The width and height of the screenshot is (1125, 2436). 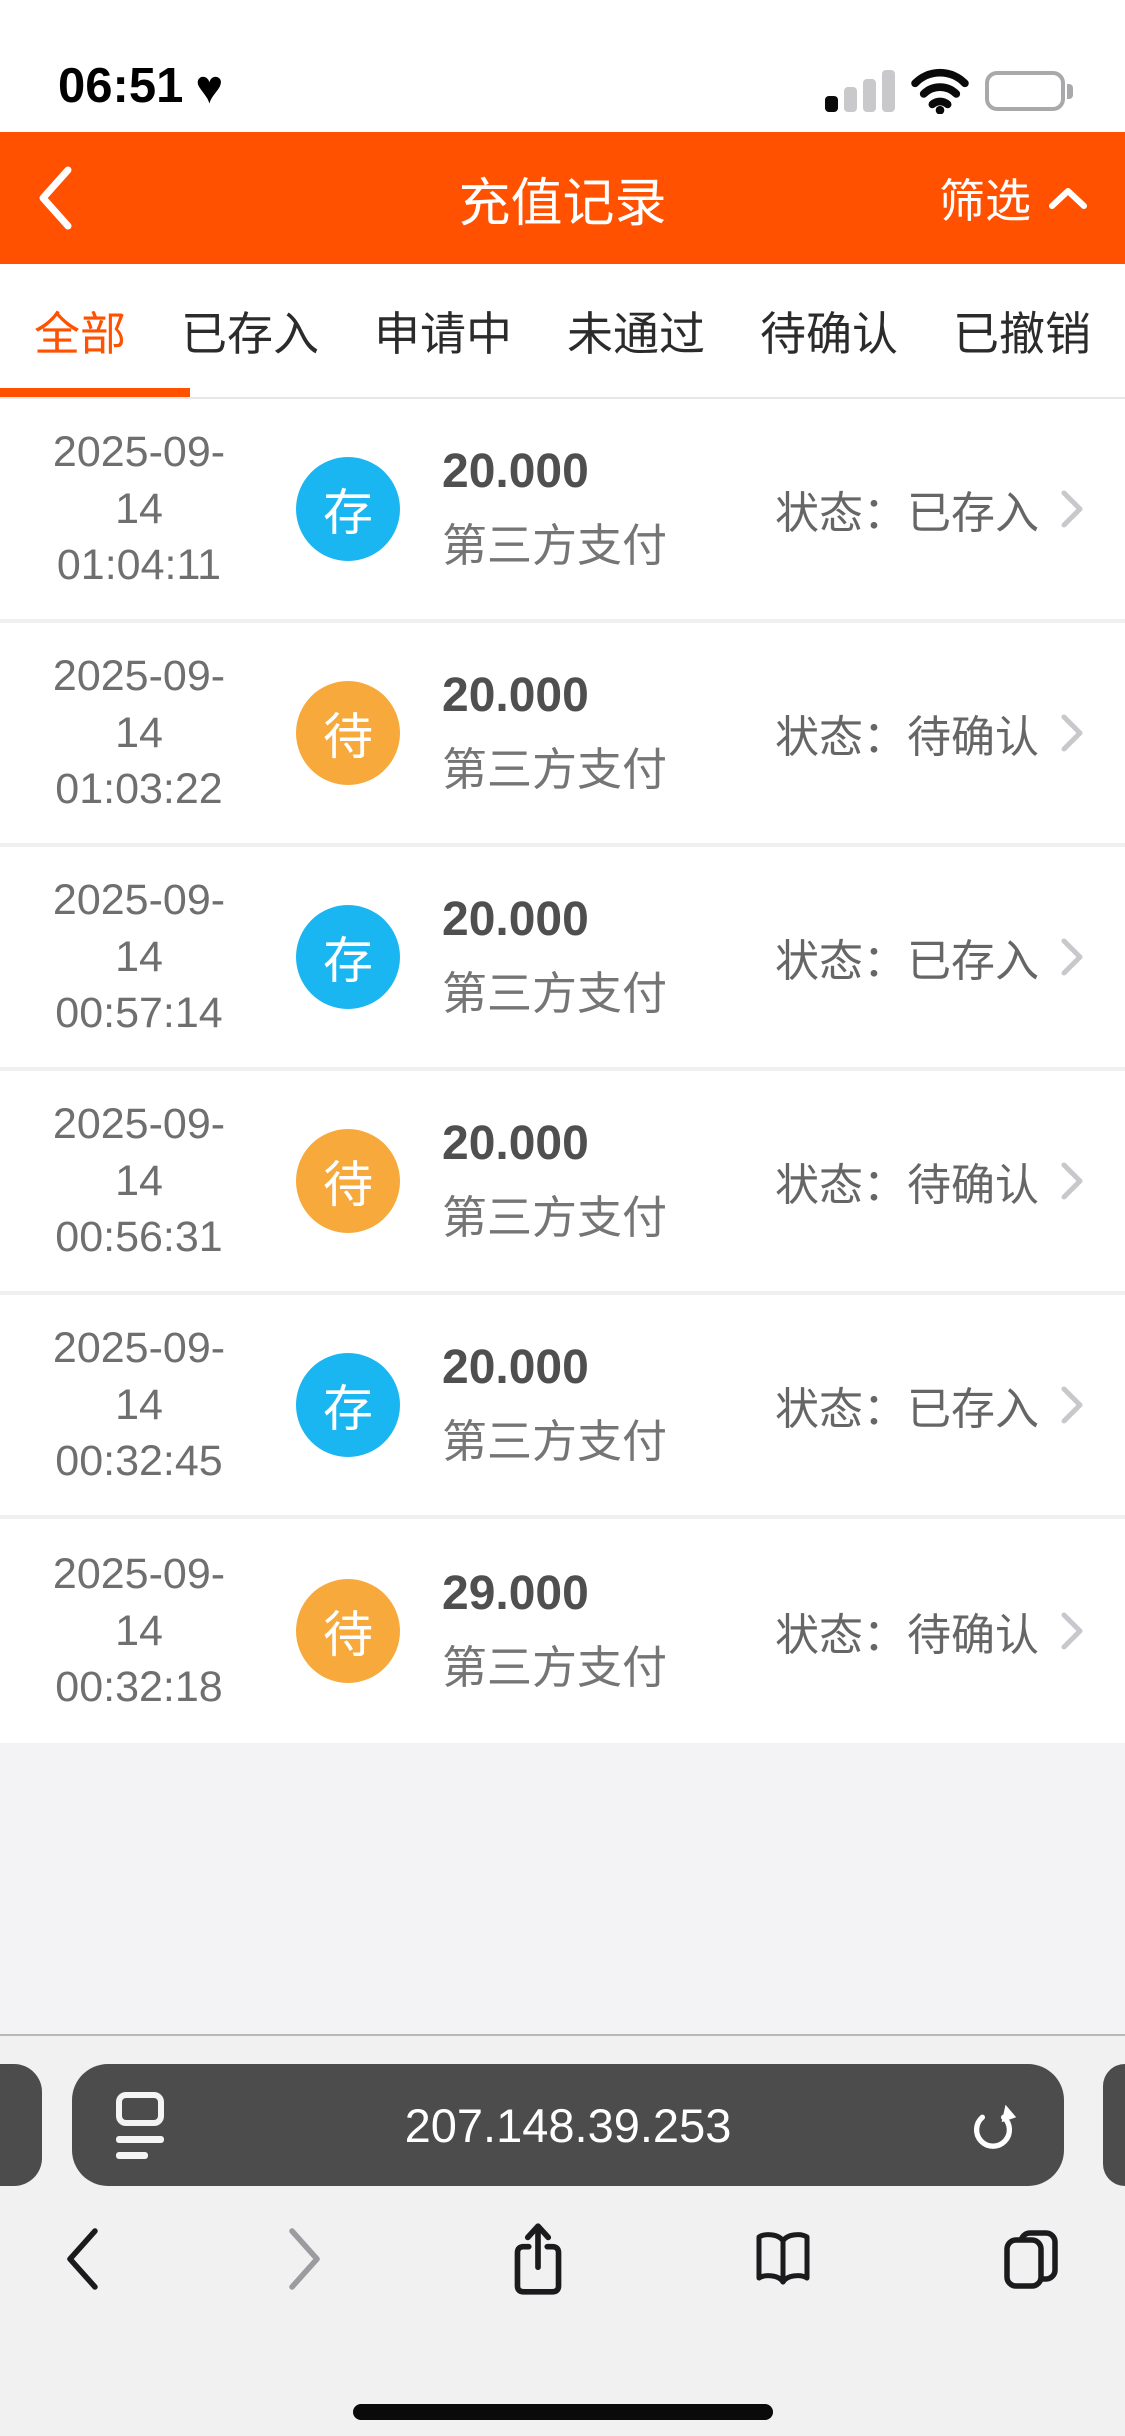 What do you see at coordinates (860, 91) in the screenshot?
I see `cellular-signal-icon` at bounding box center [860, 91].